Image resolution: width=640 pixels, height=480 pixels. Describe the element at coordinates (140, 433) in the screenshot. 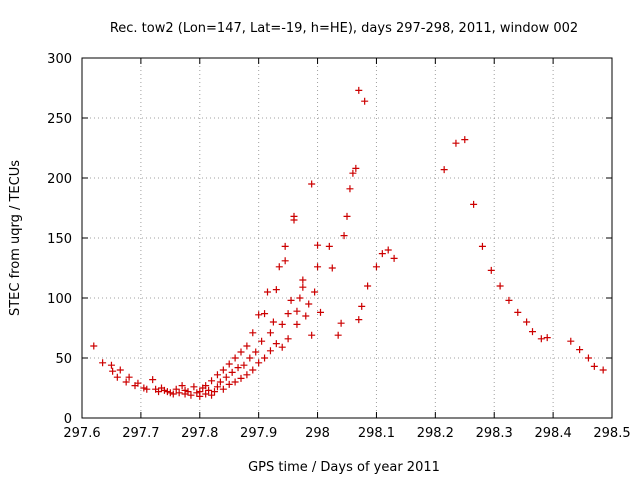

I see `x-tick-label: 297.7` at that location.